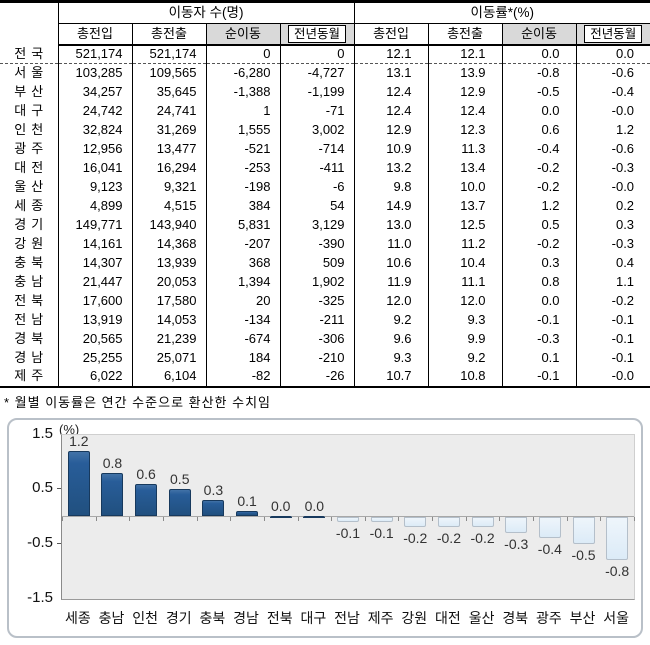  What do you see at coordinates (584, 530) in the screenshot?
I see `bar-부산` at bounding box center [584, 530].